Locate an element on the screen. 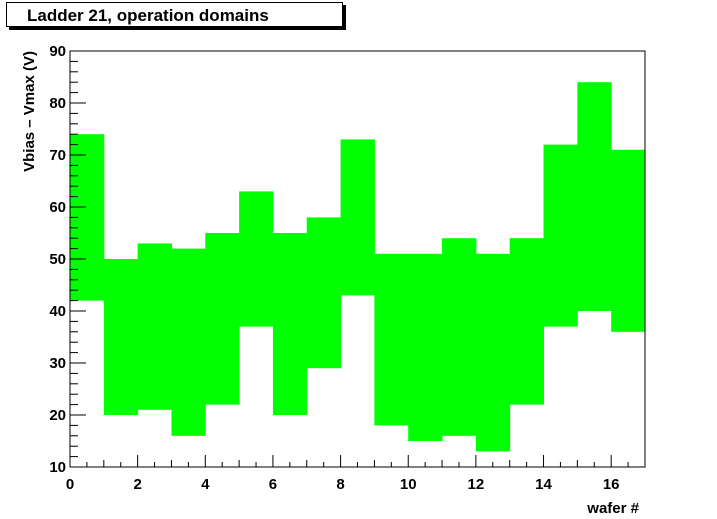 This screenshot has width=717, height=519. y-axis-title: Vbias – Vmax (V) is located at coordinates (29, 111).